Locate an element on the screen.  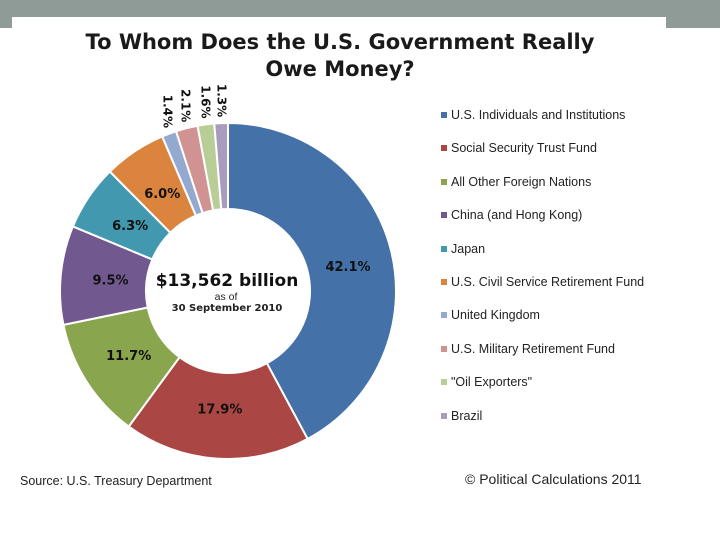
slice-label-6: 6.0% is located at coordinates (162, 194).